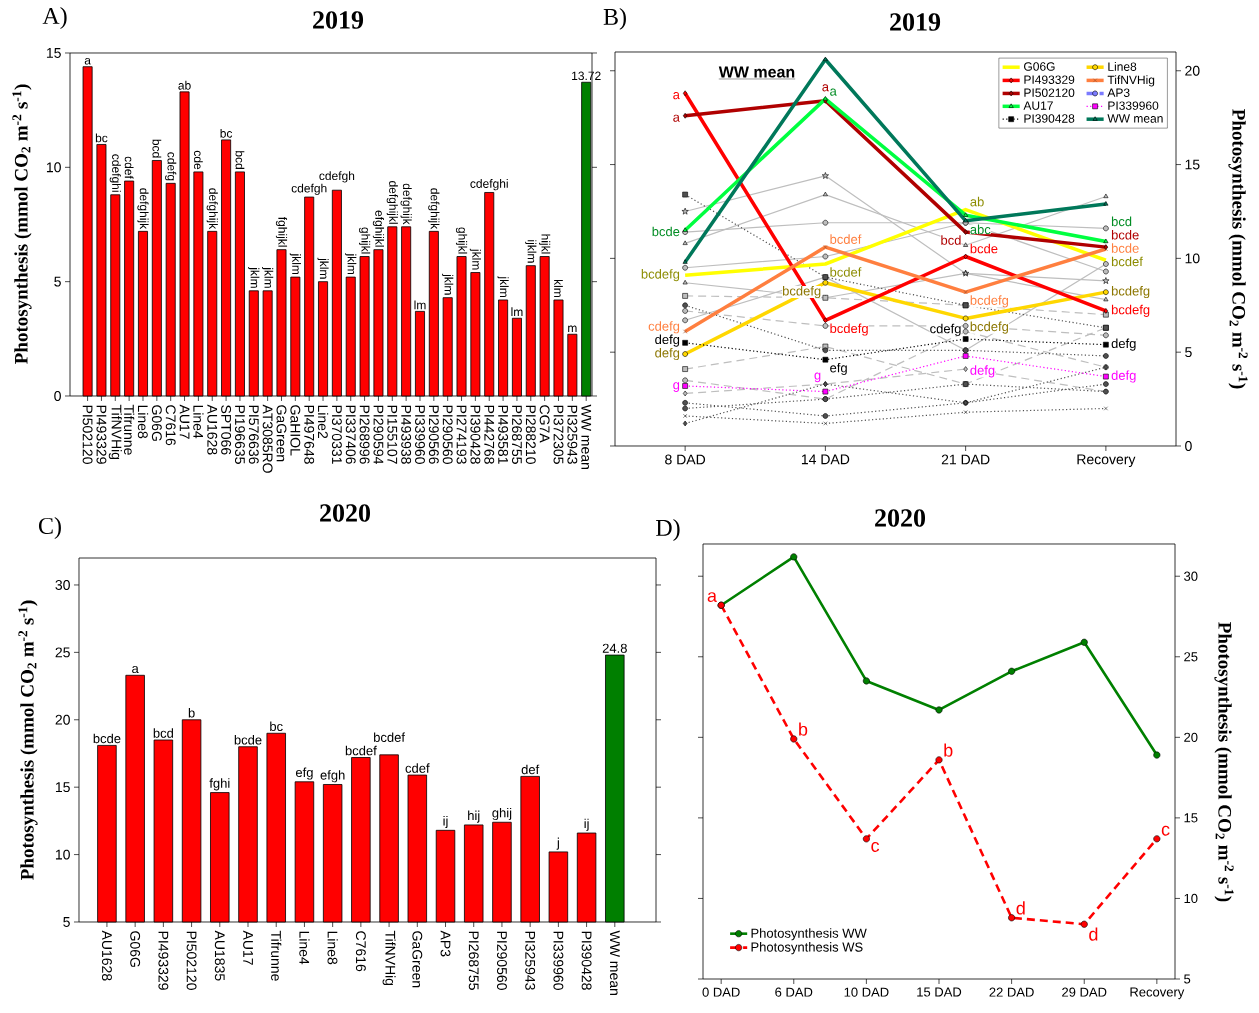 The height and width of the screenshot is (1013, 1259). I want to click on chart-title: 2019, so click(338, 20).